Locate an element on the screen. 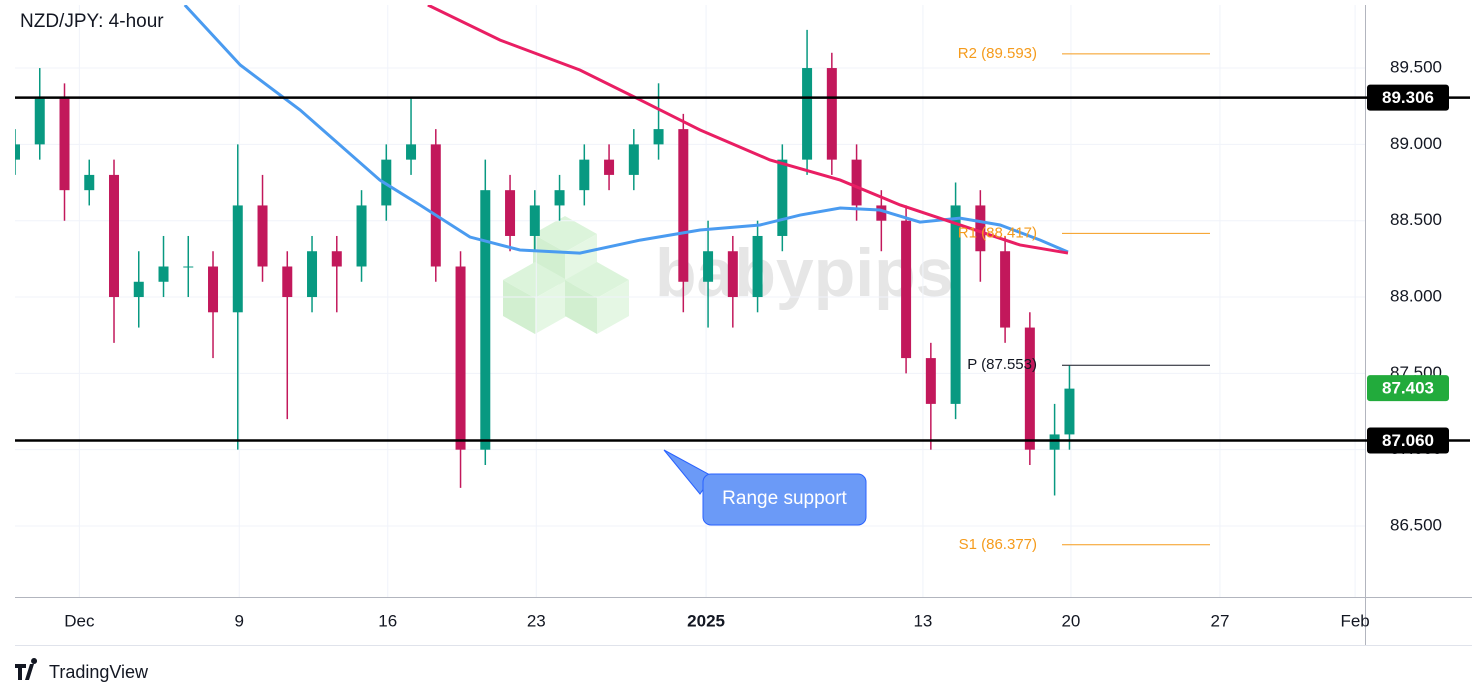 The width and height of the screenshot is (1472, 699). x-tick-label: 20 is located at coordinates (1070, 620).